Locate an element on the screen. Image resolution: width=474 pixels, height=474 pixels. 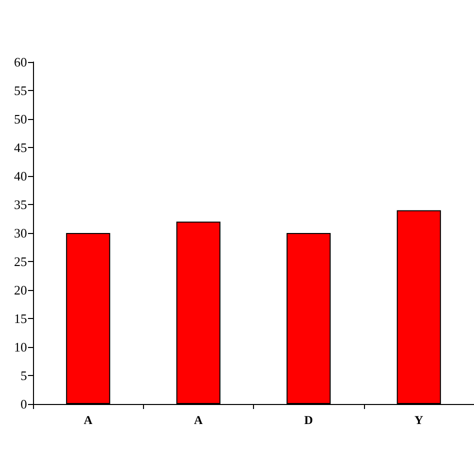
y-tick-label: 0 is located at coordinates (23, 404).